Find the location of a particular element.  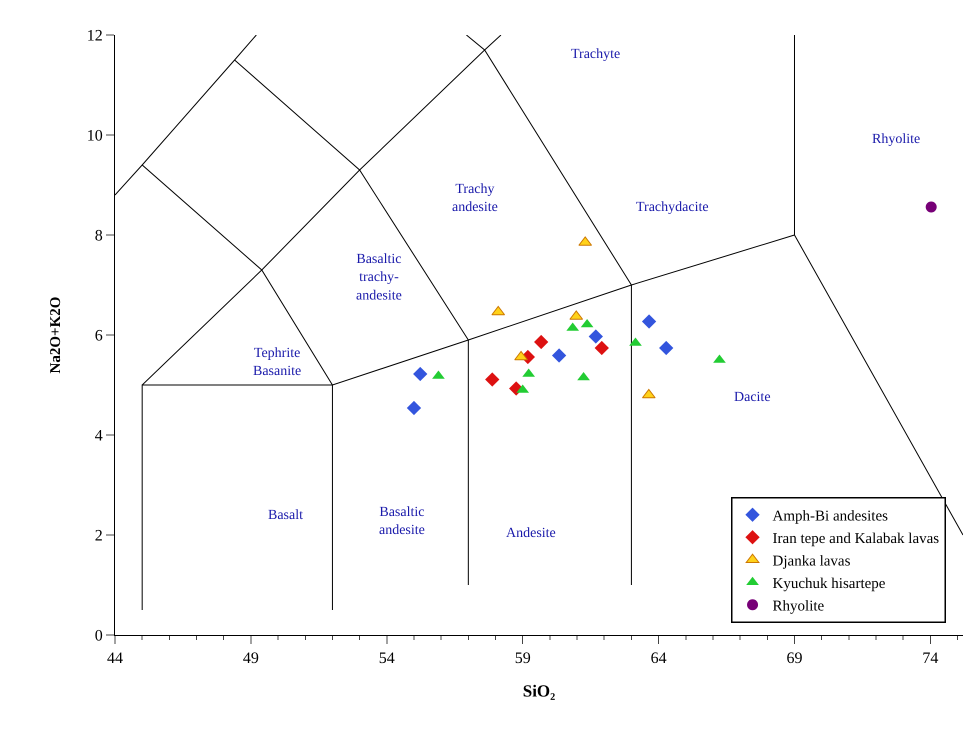

annotation: Tephrite Basanite is located at coordinates (277, 363).